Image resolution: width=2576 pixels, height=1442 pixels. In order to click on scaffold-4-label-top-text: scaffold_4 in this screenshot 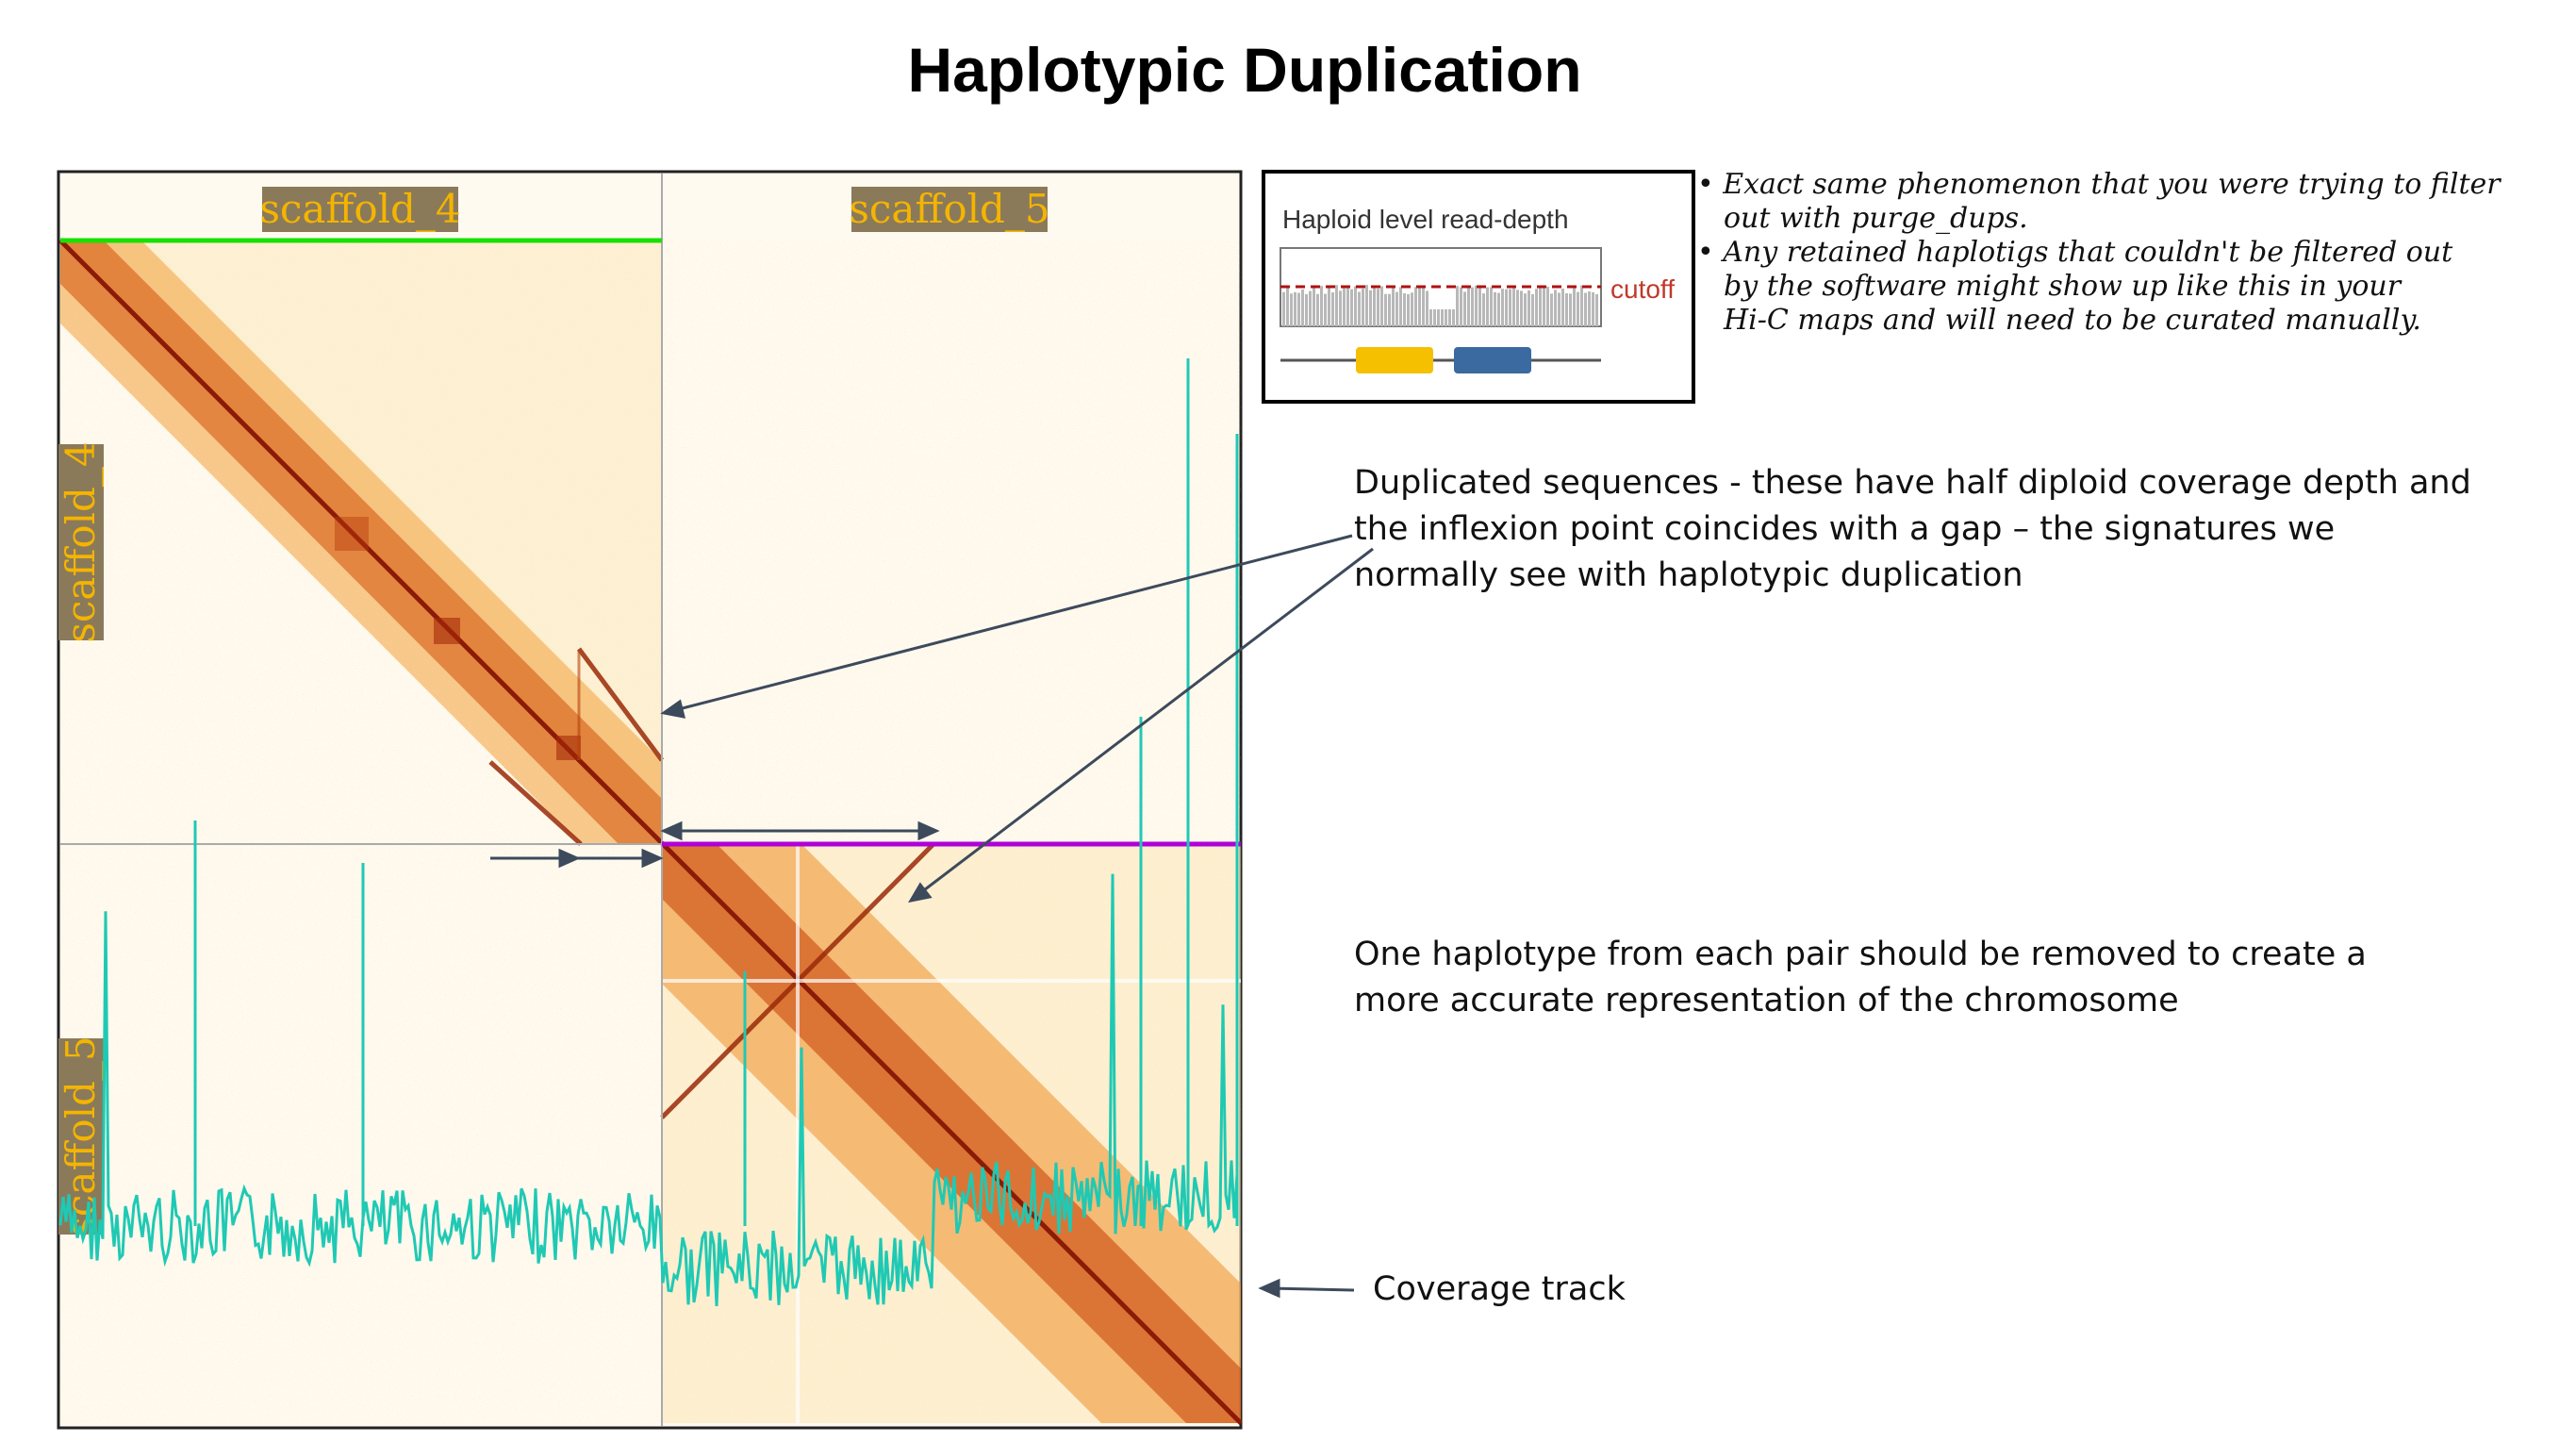, I will do `click(359, 209)`.